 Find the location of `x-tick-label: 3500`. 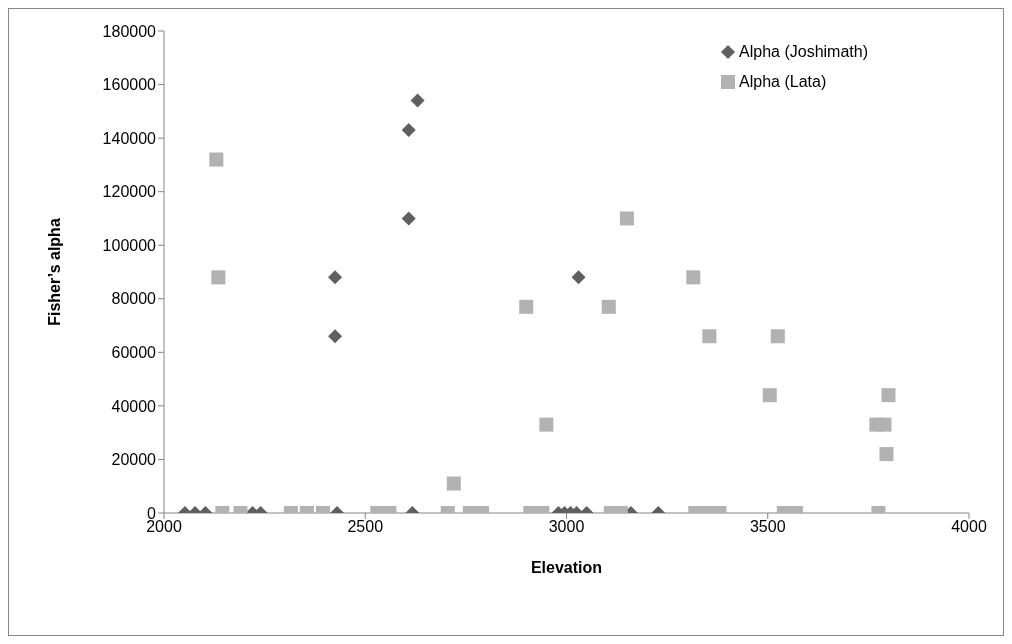

x-tick-label: 3500 is located at coordinates (767, 527).